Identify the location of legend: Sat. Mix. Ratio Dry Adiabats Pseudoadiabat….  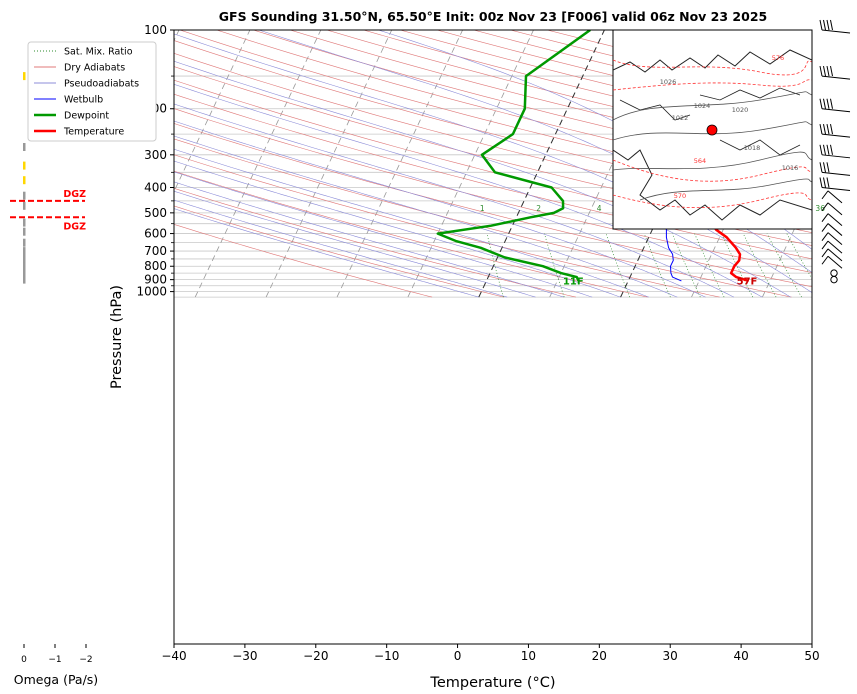
(92, 91).